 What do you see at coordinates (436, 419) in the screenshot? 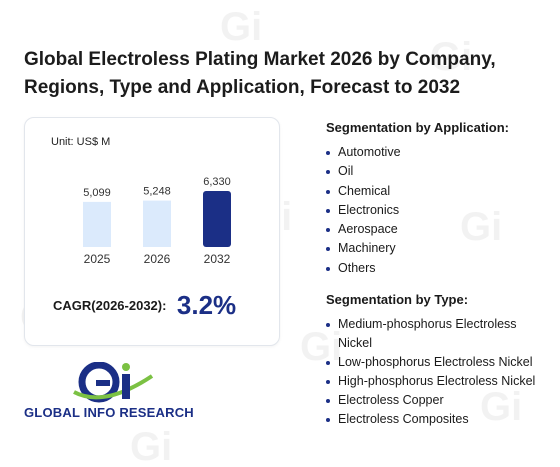
I see `type-item: Electroless Composites` at bounding box center [436, 419].